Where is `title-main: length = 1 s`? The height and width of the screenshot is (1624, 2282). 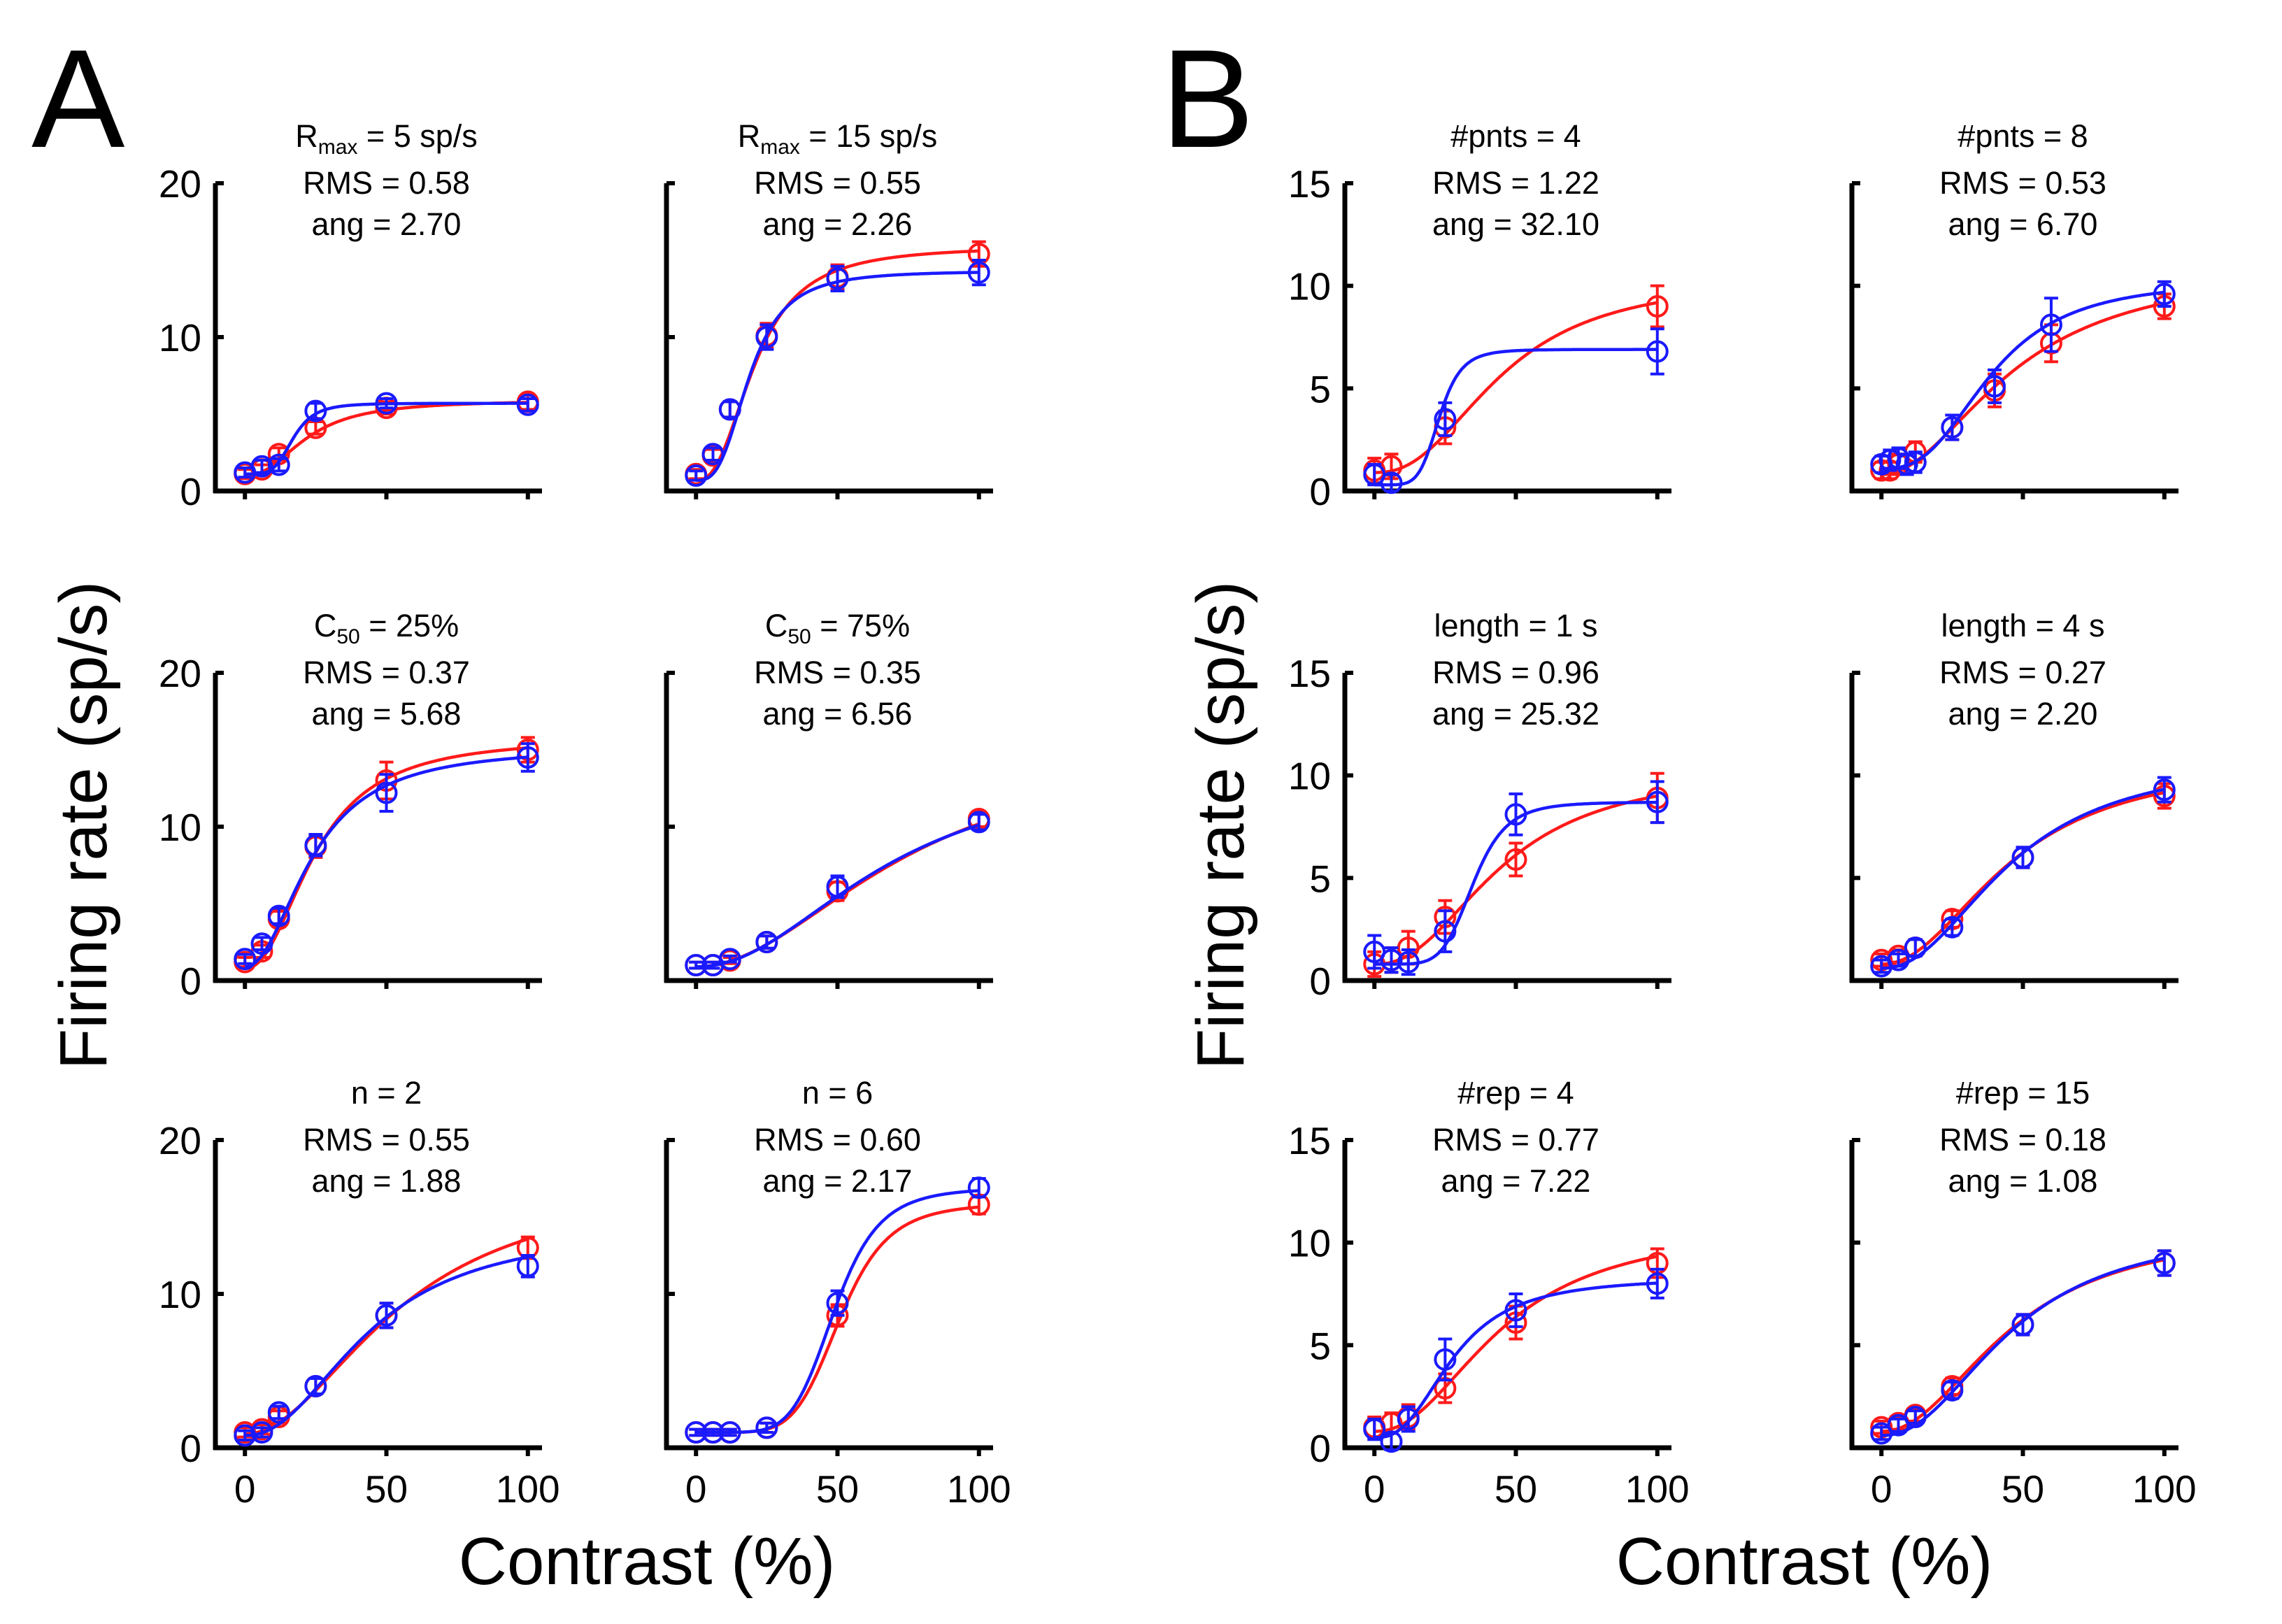
title-main: length = 1 s is located at coordinates (1516, 625).